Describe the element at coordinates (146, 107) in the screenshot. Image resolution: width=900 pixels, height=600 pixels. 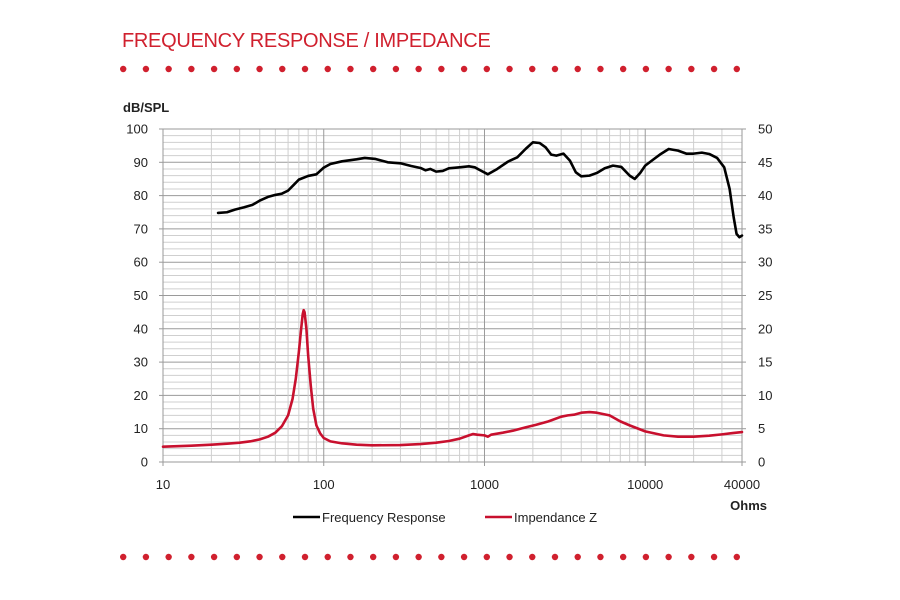
I see `y-axis-title: dB/SPL` at that location.